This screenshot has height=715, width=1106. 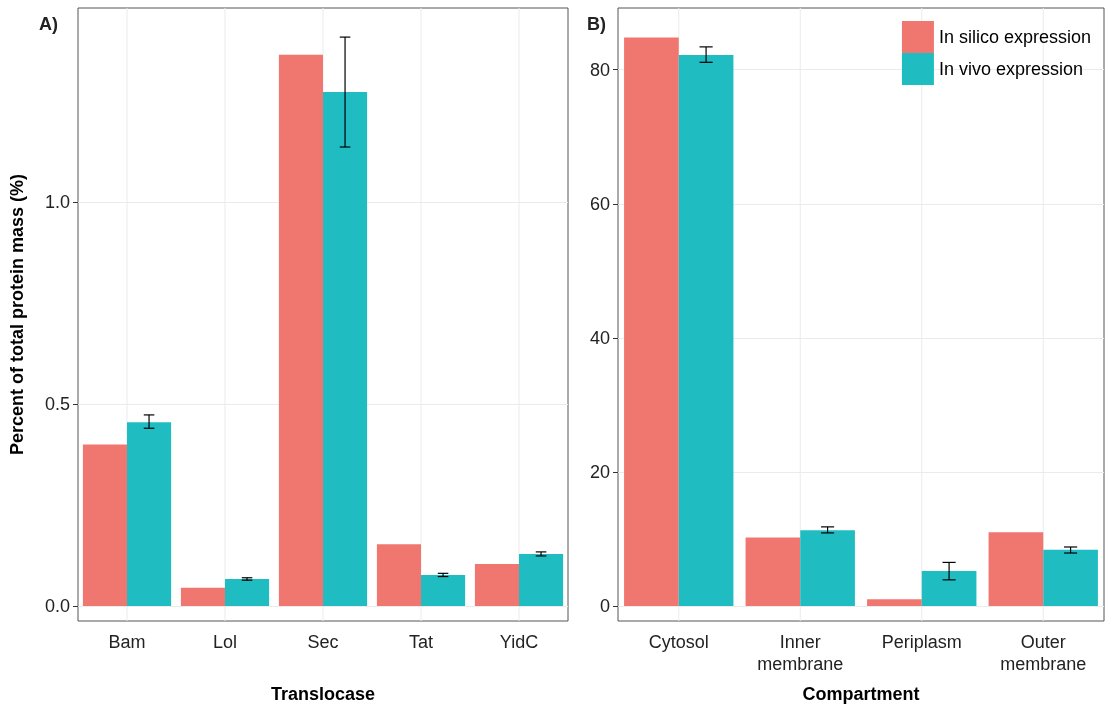 What do you see at coordinates (921, 642) in the screenshot?
I see `x-tick-label: Periplasm` at bounding box center [921, 642].